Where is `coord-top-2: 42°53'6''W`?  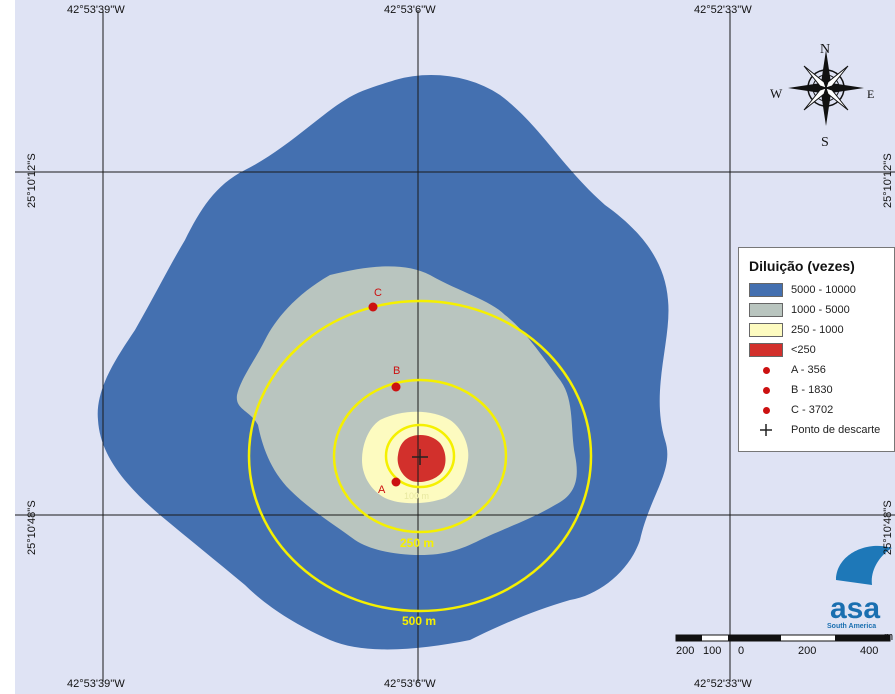
coord-top-2: 42°53'6''W is located at coordinates (410, 10).